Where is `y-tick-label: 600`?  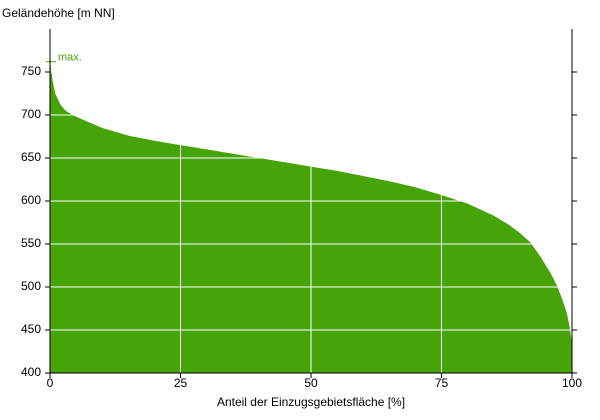
y-tick-label: 600 is located at coordinates (31, 200).